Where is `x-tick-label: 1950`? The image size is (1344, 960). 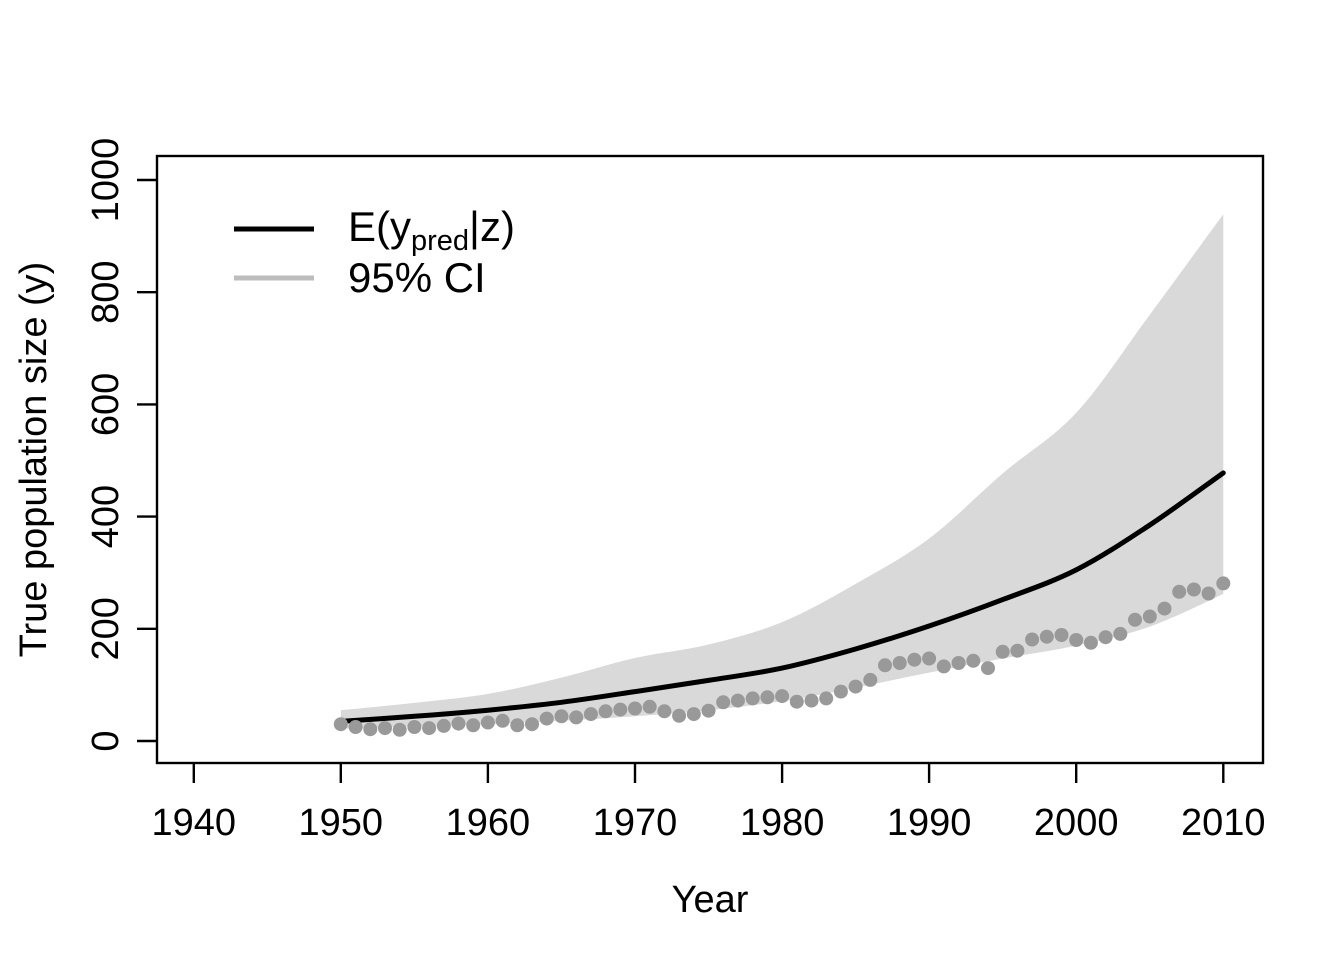
x-tick-label: 1950 is located at coordinates (341, 823).